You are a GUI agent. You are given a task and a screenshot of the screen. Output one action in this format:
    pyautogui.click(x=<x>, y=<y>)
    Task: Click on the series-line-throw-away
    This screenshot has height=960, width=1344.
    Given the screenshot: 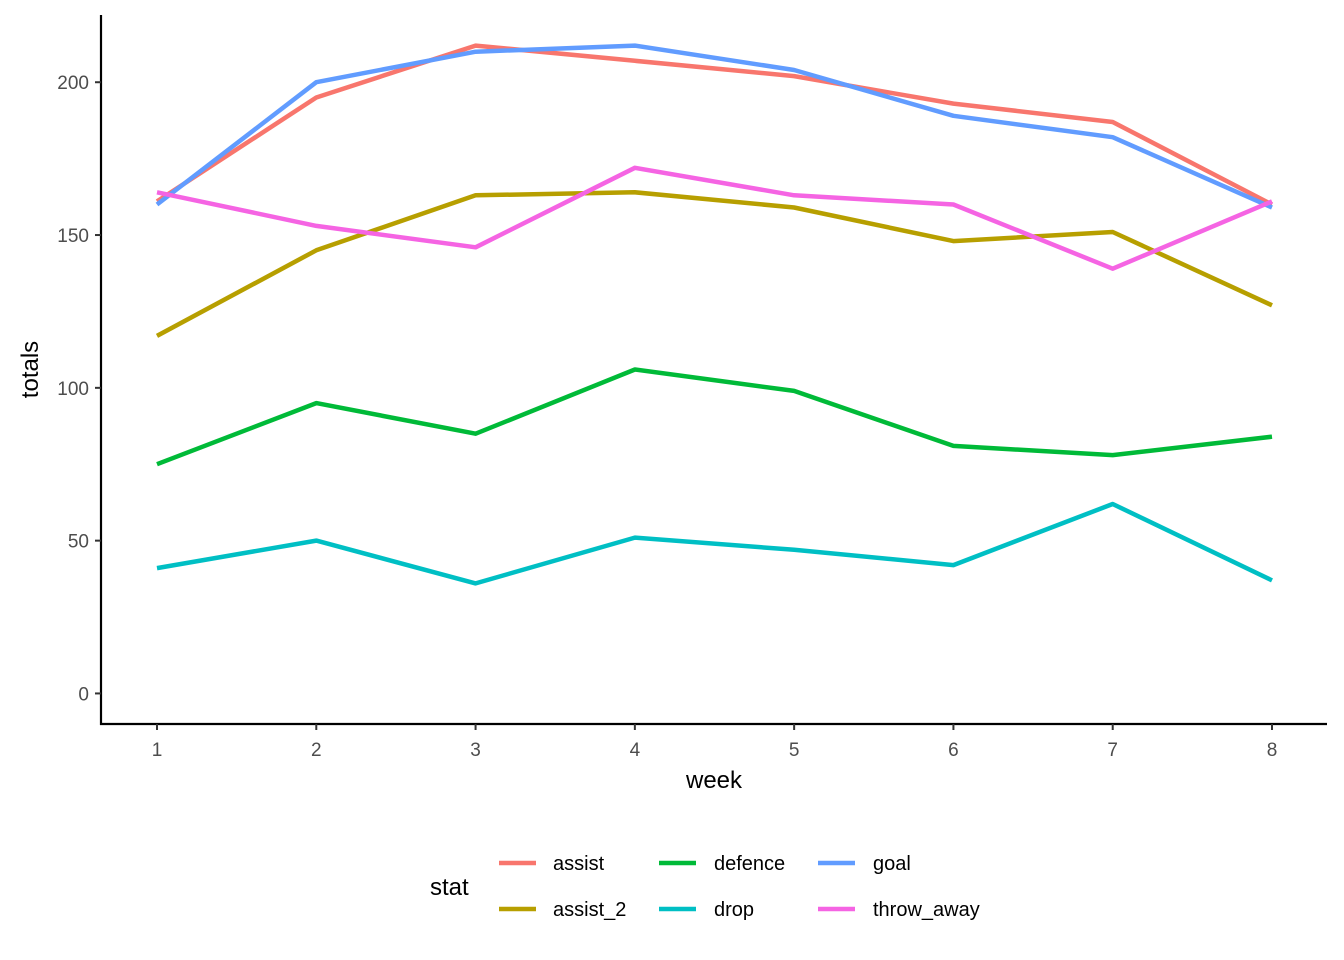 What is the action you would take?
    pyautogui.click(x=714, y=218)
    